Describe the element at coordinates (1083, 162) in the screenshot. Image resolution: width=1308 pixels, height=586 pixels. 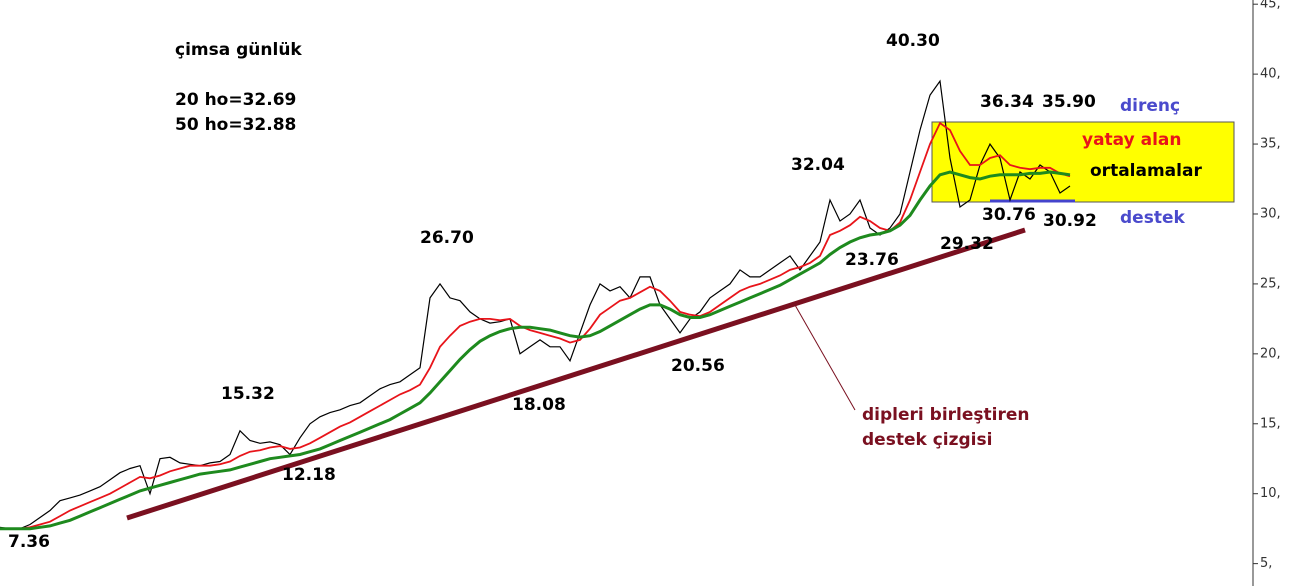
I see `range-box` at that location.